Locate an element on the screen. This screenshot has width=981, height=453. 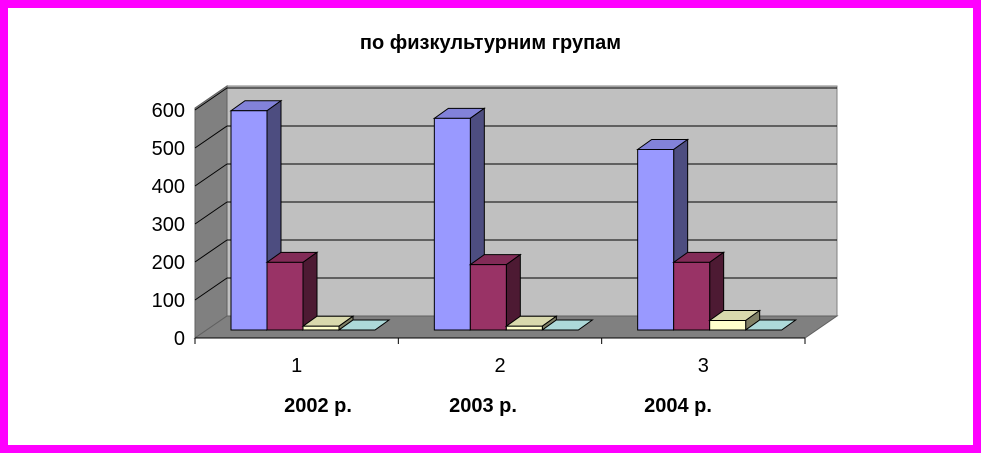
year-label: 2002 р. is located at coordinates (318, 406).